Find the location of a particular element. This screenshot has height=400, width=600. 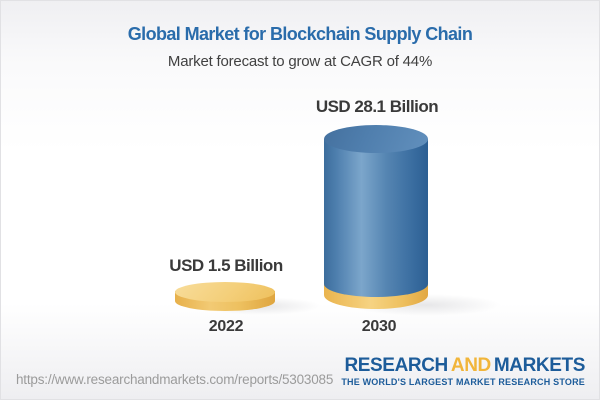

logo-wordmark: RESEARCH AND MARKETS is located at coordinates (463, 365).